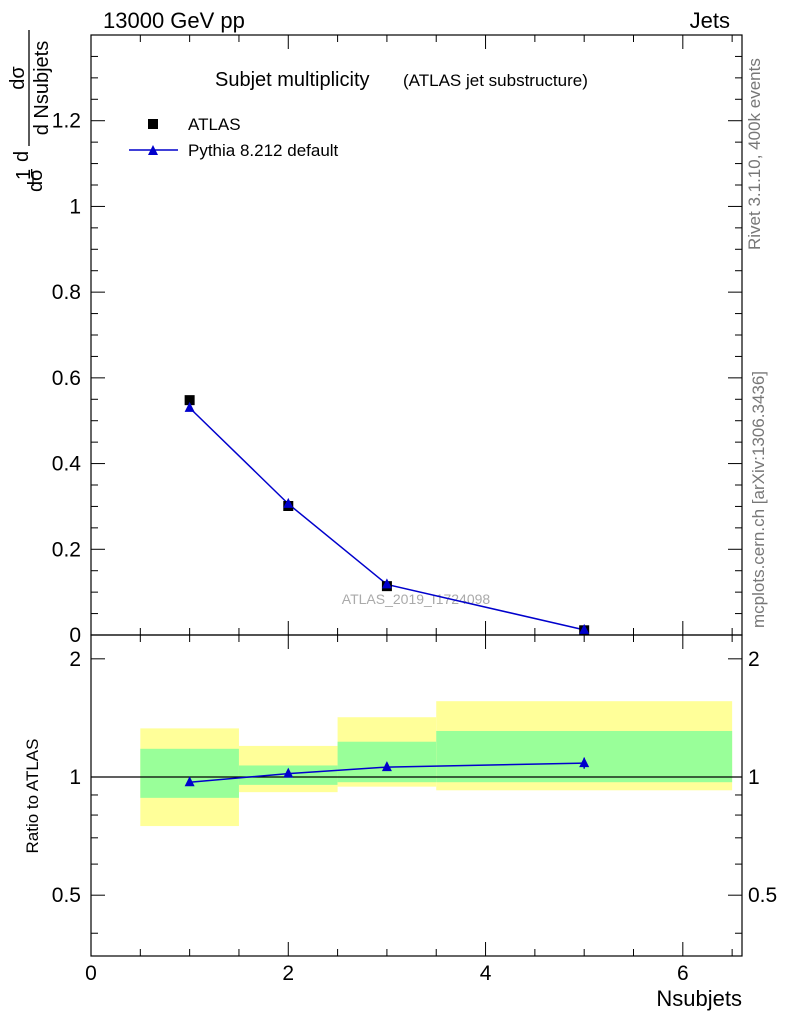 This screenshot has height=1024, width=786. I want to click on ratio-series, so click(387, 772).